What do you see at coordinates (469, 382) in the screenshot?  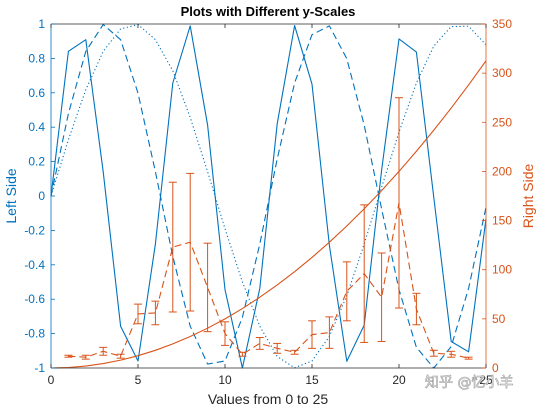 I see `watermark: 知乎 @忆小羊` at bounding box center [469, 382].